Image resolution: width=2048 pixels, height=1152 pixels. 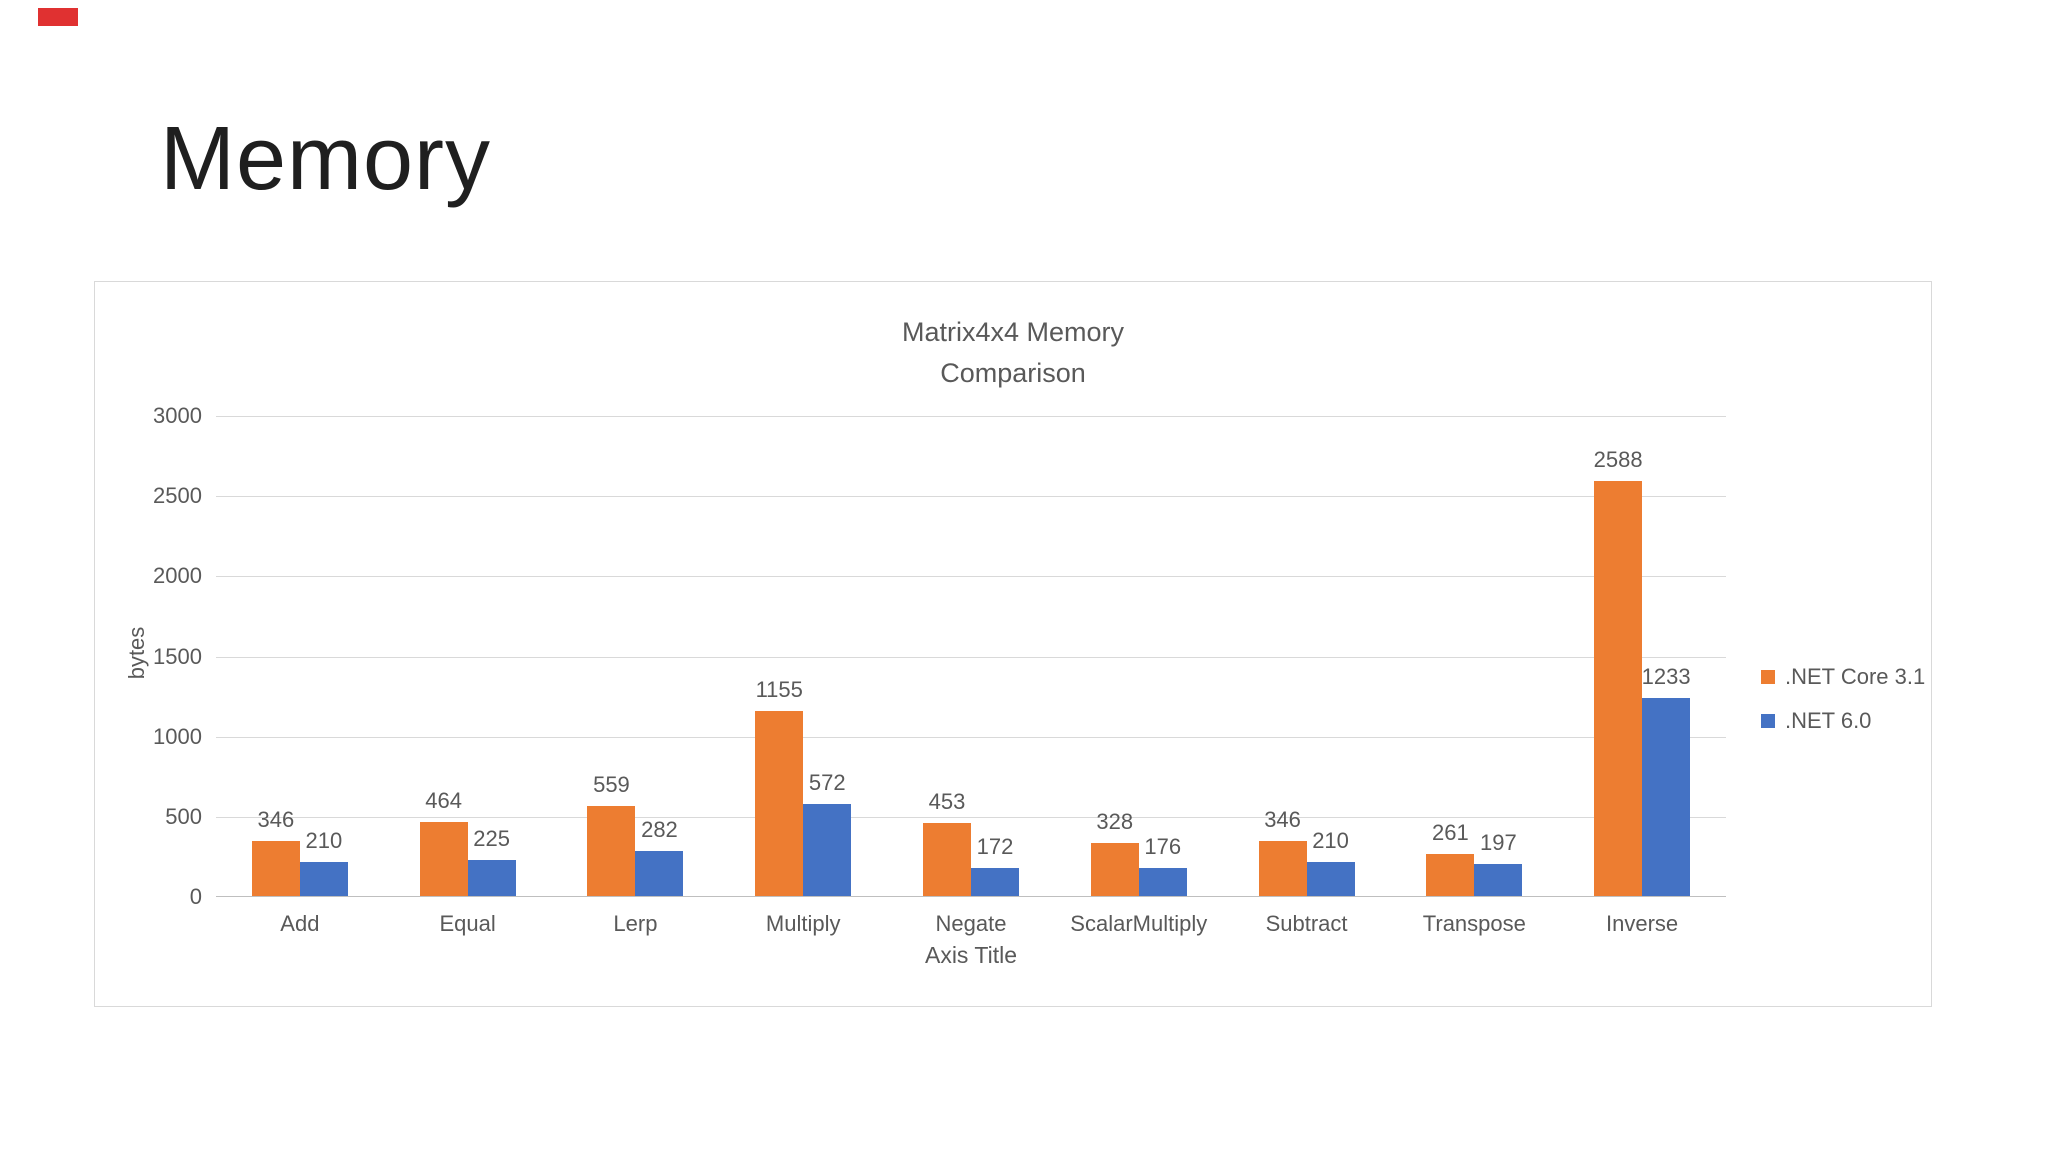 I want to click on y-tick-label: 2000, so click(x=177, y=576).